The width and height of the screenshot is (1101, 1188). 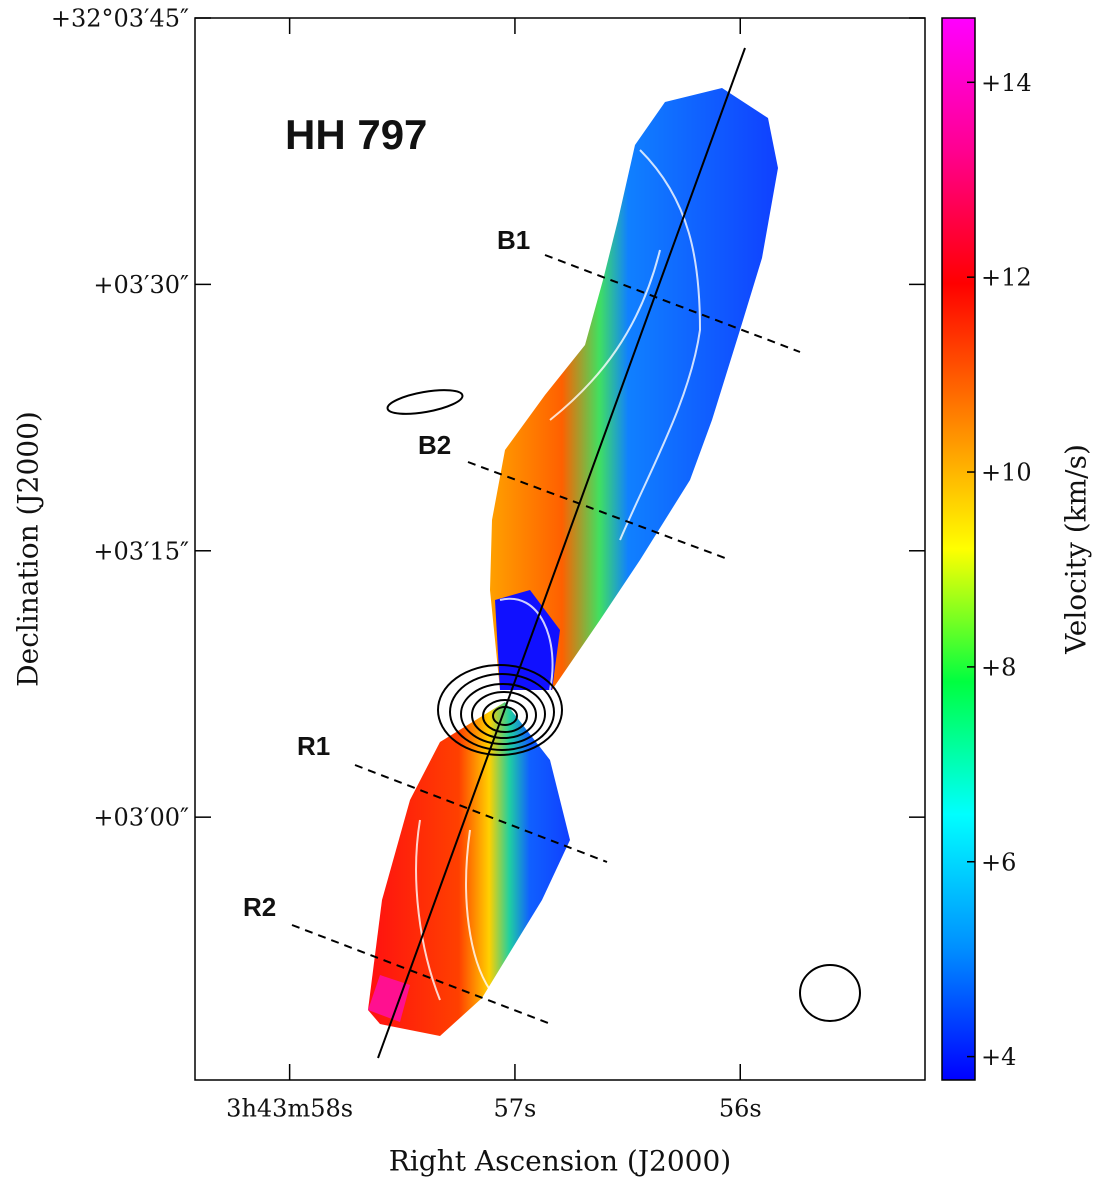 I want to click on y-tick-label: +03′00″, so click(x=141, y=818).